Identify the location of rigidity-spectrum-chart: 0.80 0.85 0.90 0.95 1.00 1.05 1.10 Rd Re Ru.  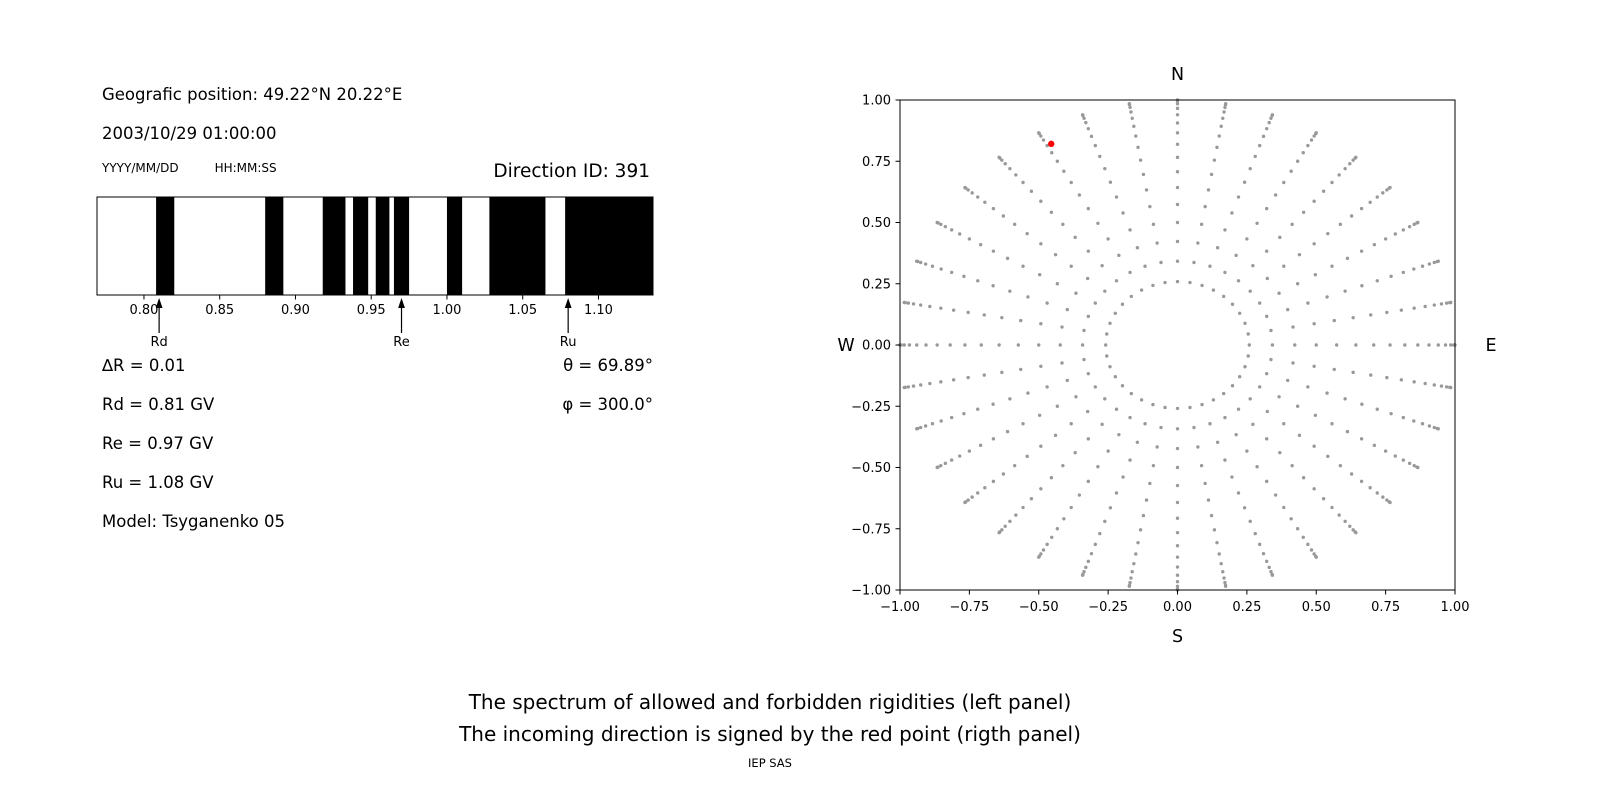
(375, 273).